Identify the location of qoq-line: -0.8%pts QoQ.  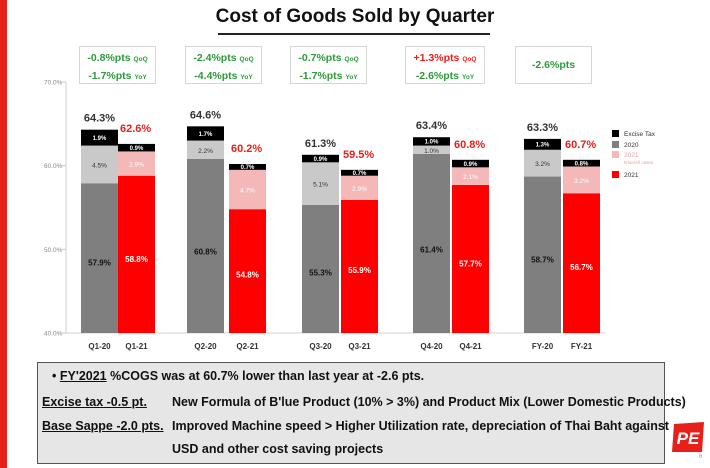
(117, 58).